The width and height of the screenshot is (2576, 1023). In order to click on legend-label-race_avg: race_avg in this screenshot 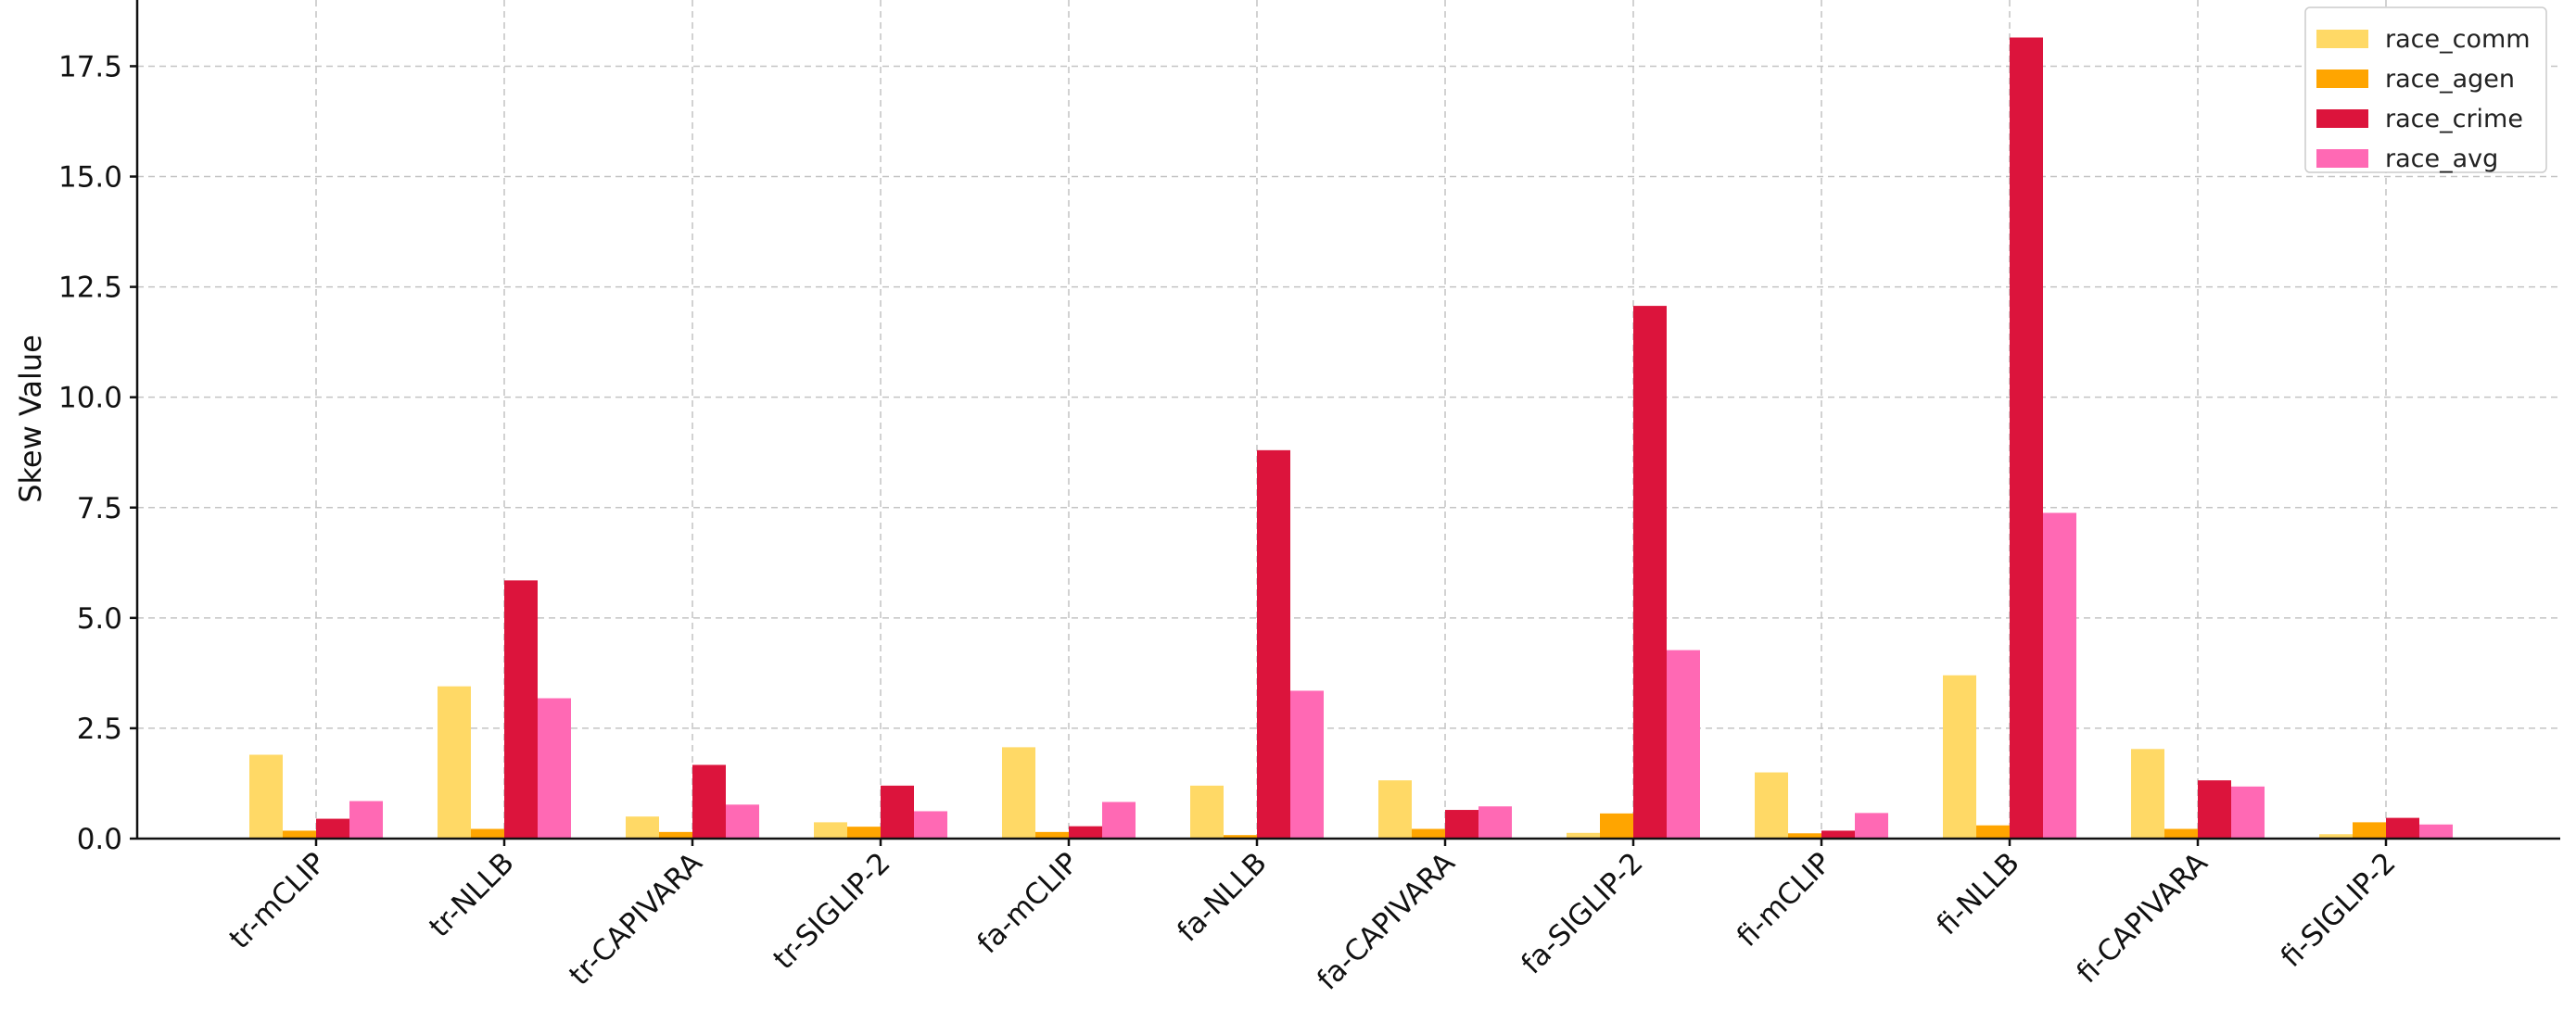, I will do `click(2441, 159)`.